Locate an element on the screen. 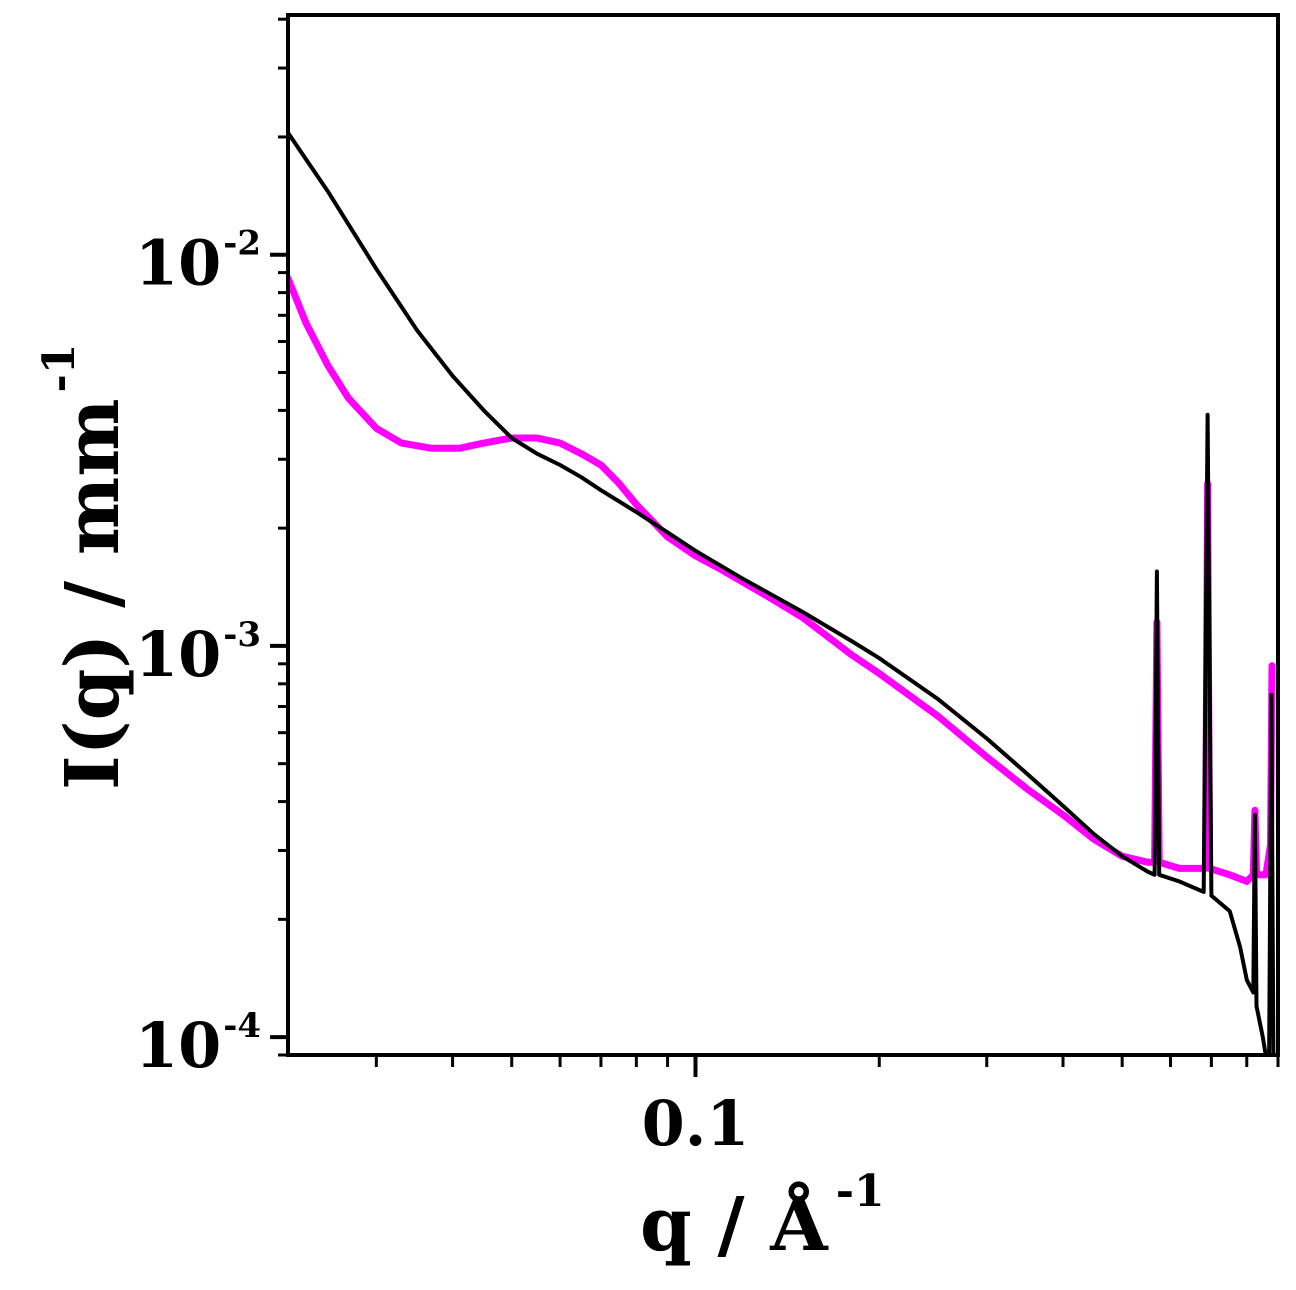  x-axis-title: q / Å -1 is located at coordinates (762, 1217).